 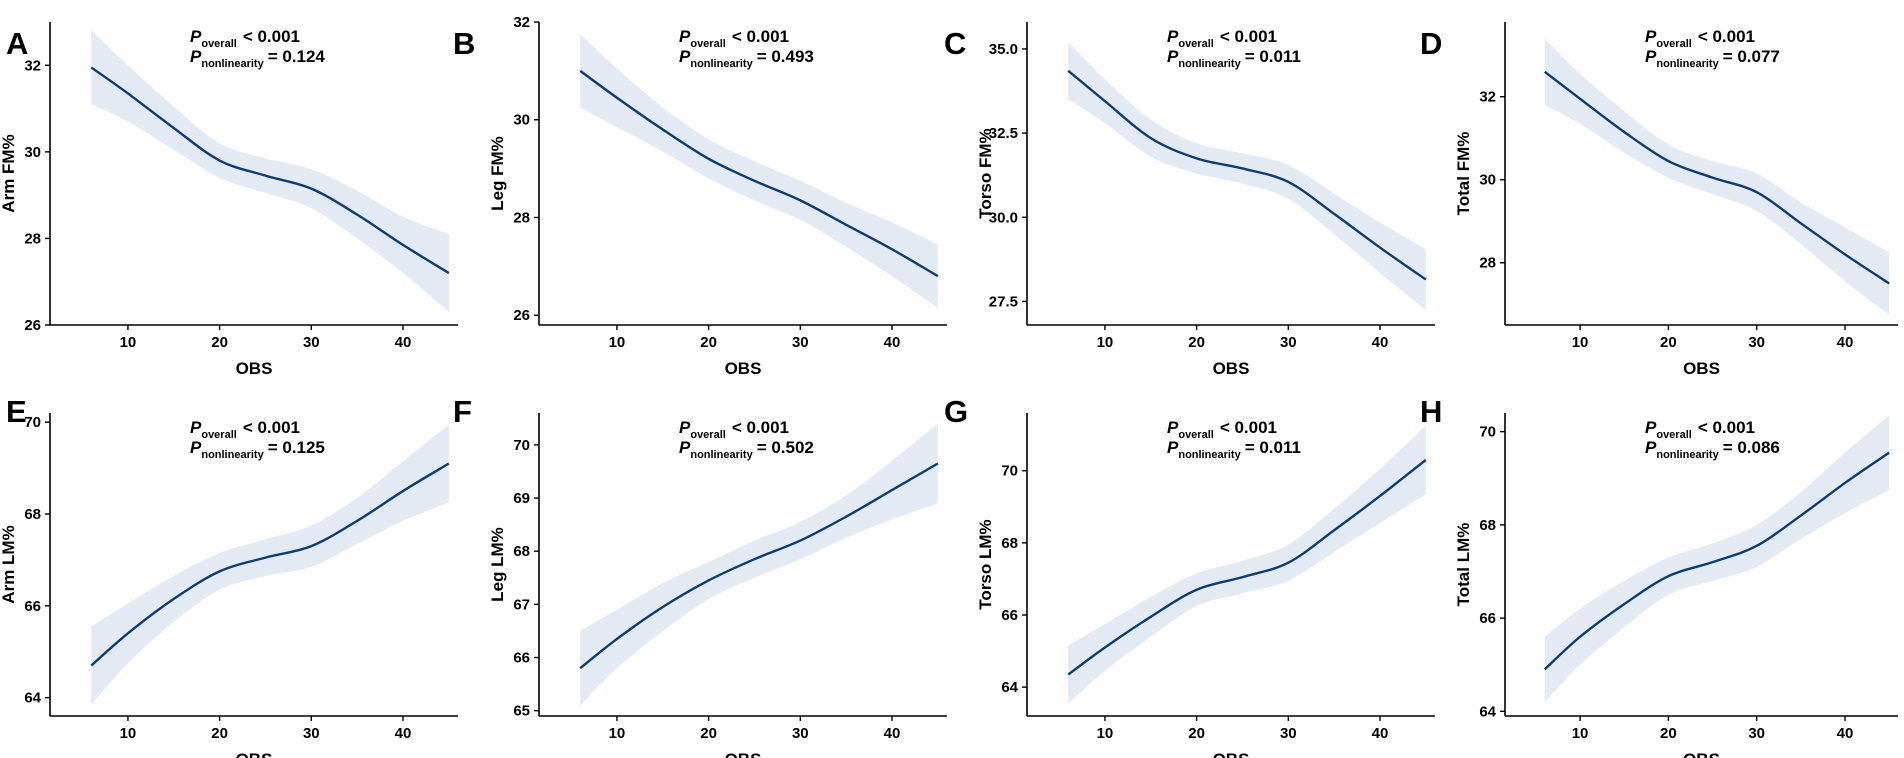 What do you see at coordinates (32, 606) in the screenshot?
I see `y-tick-label-e: 66` at bounding box center [32, 606].